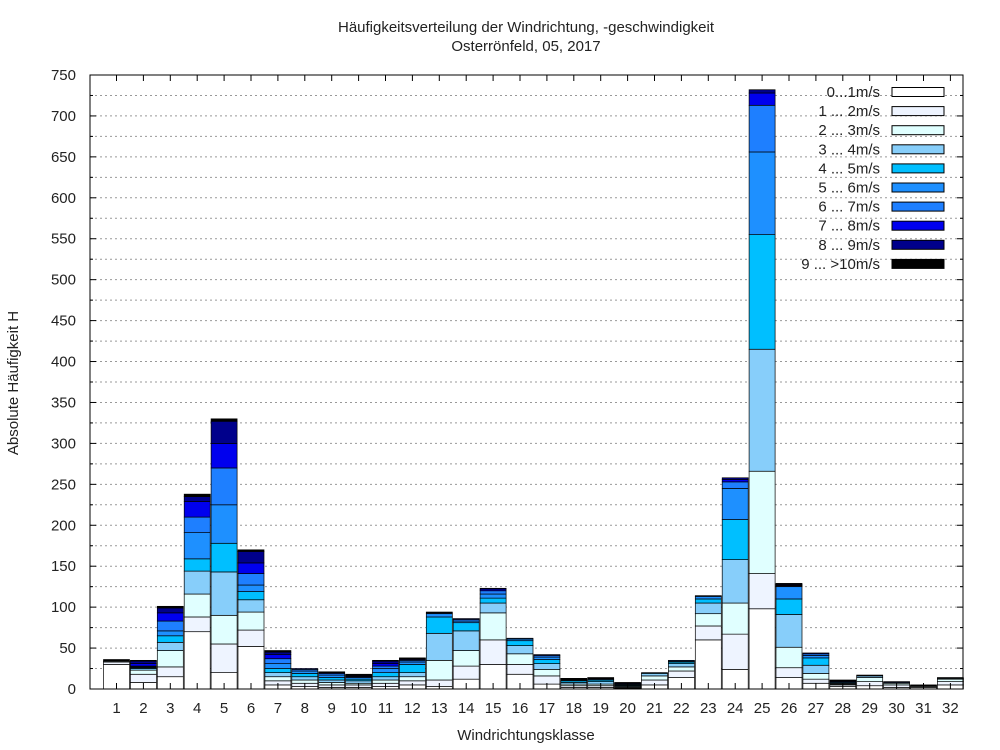  What do you see at coordinates (63, 198) in the screenshot?
I see `y-tick-label: 600` at bounding box center [63, 198].